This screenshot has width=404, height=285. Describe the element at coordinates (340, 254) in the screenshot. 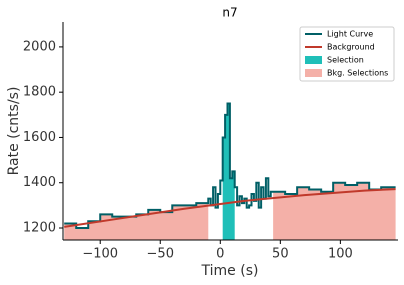

I see `x-tick-label: 100` at that location.